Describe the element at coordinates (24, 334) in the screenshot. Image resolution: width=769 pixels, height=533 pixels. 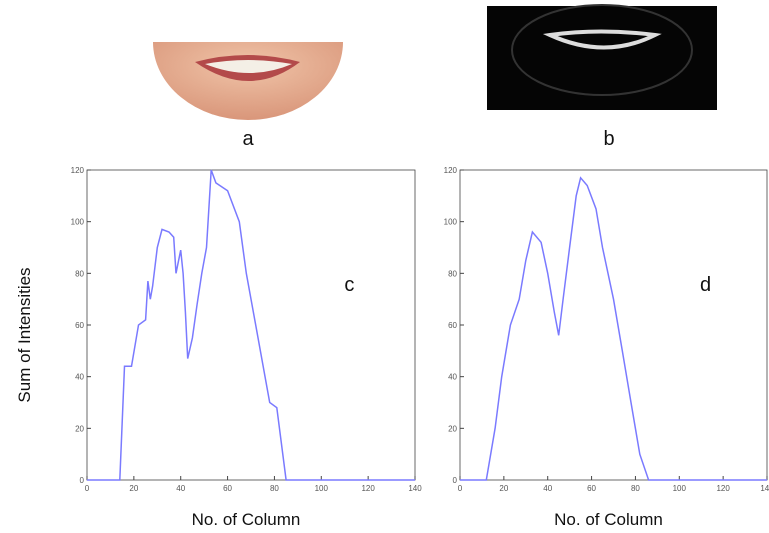
I see `y-axis-label: Sum of Intensities` at that location.